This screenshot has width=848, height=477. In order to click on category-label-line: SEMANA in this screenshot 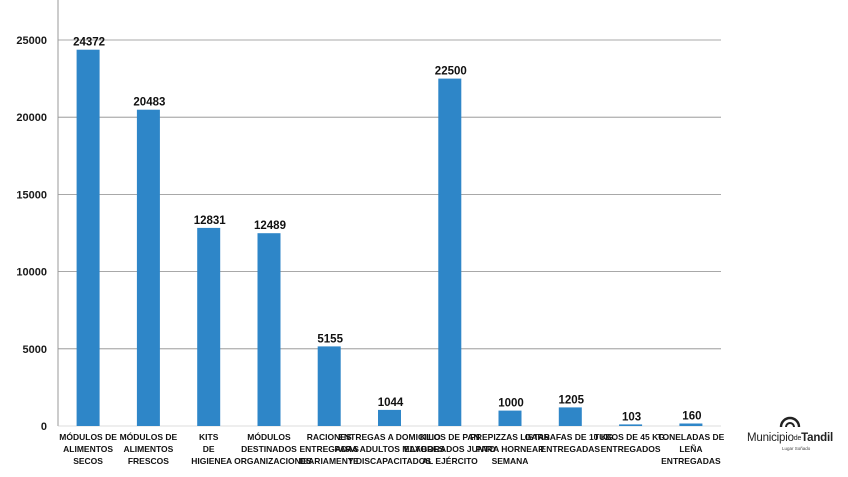, I will do `click(510, 461)`.